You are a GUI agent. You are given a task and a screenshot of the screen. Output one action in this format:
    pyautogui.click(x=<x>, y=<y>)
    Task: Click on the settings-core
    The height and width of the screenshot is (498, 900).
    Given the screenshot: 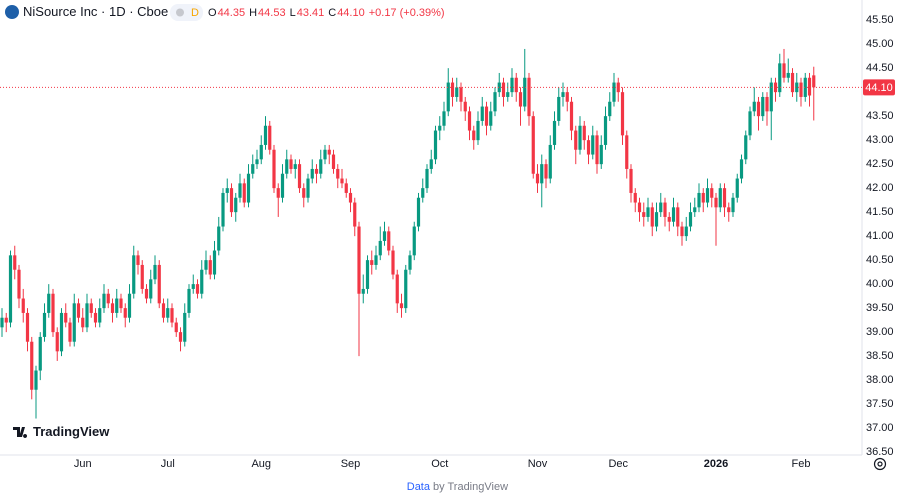 What is the action you would take?
    pyautogui.click(x=880, y=464)
    